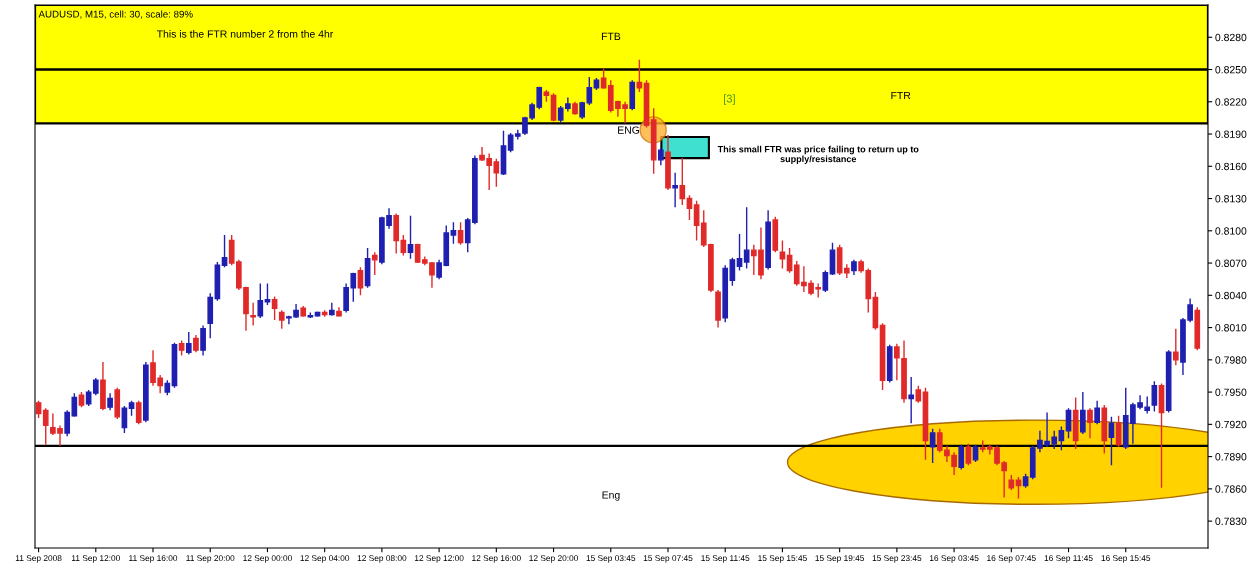 This screenshot has width=1248, height=569. I want to click on x-tick-label: 16 Sep 11:45, so click(1068, 559).